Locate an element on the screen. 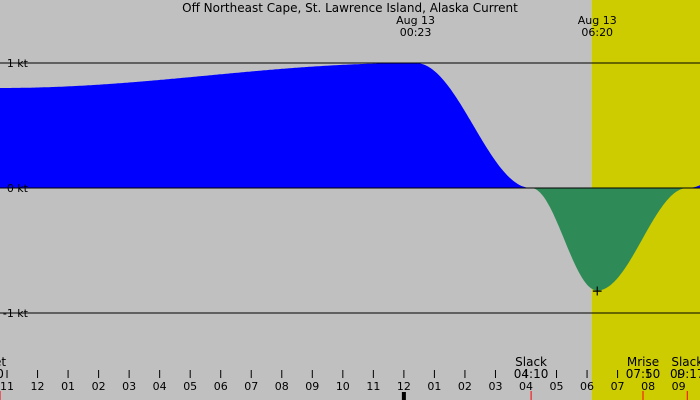  hour-tick-label: 10 is located at coordinates (343, 386).